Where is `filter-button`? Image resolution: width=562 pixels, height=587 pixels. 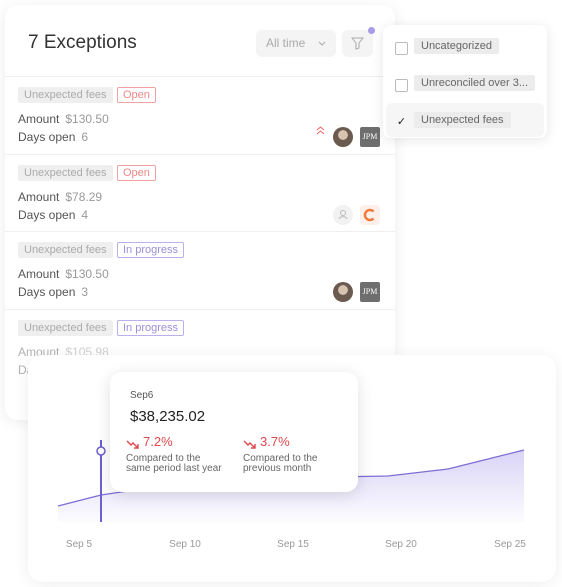
filter-button is located at coordinates (357, 43).